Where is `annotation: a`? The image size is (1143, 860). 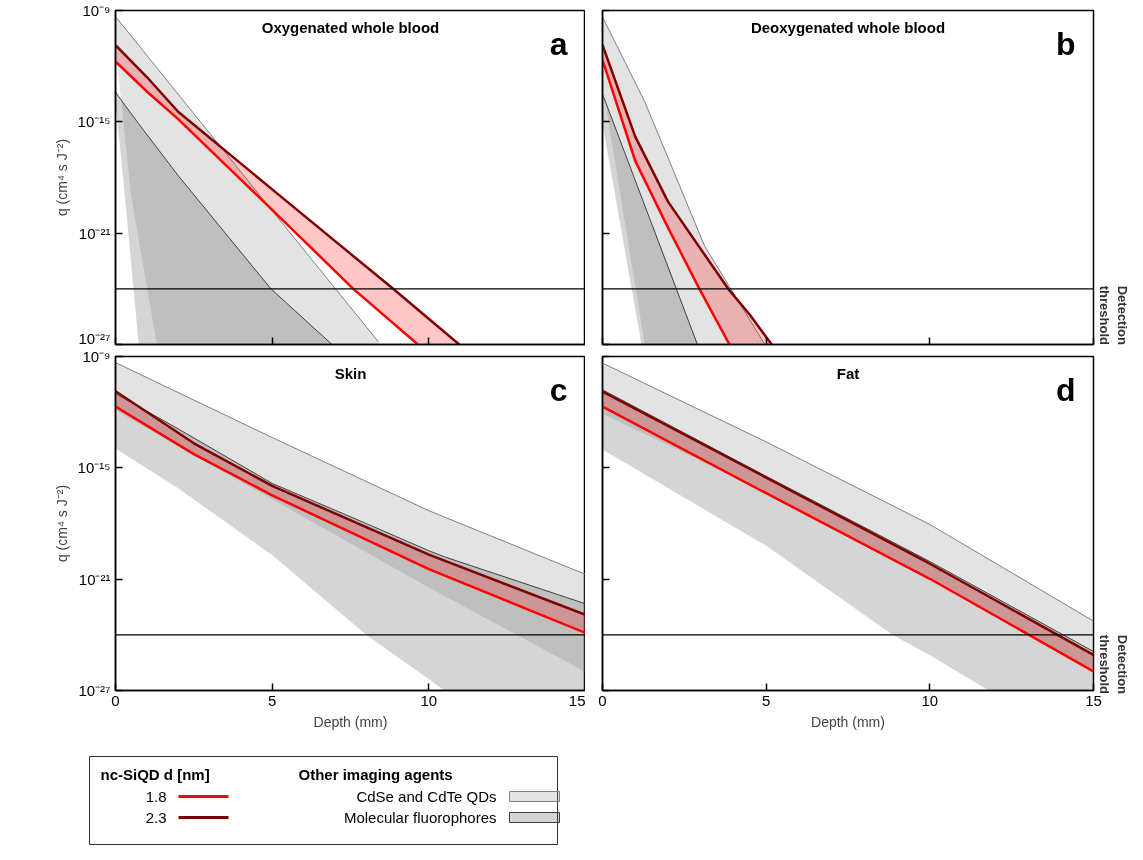
annotation: a is located at coordinates (558, 43).